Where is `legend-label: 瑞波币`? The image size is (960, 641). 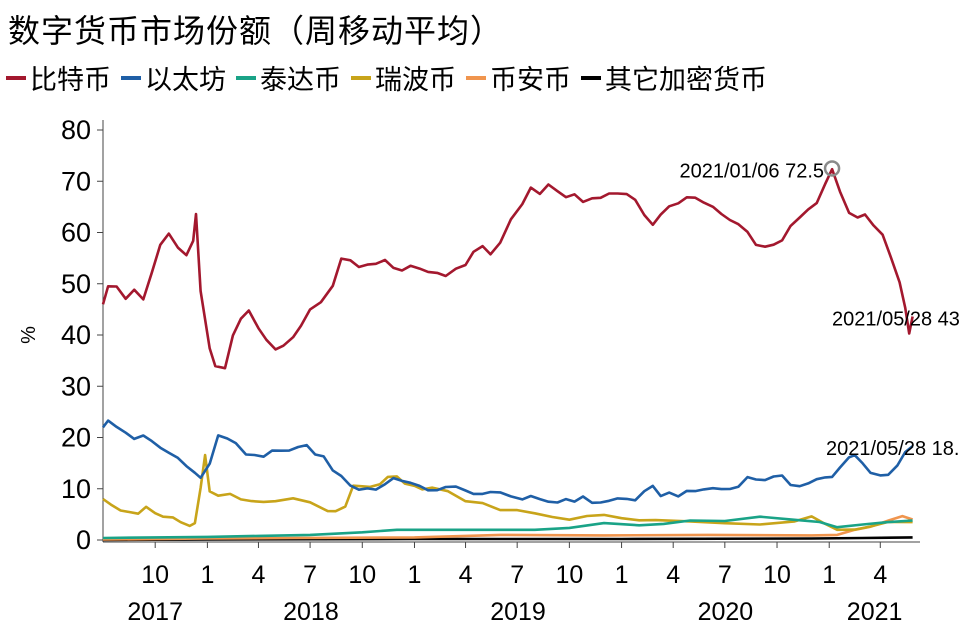
legend-label: 瑞波币 is located at coordinates (415, 80).